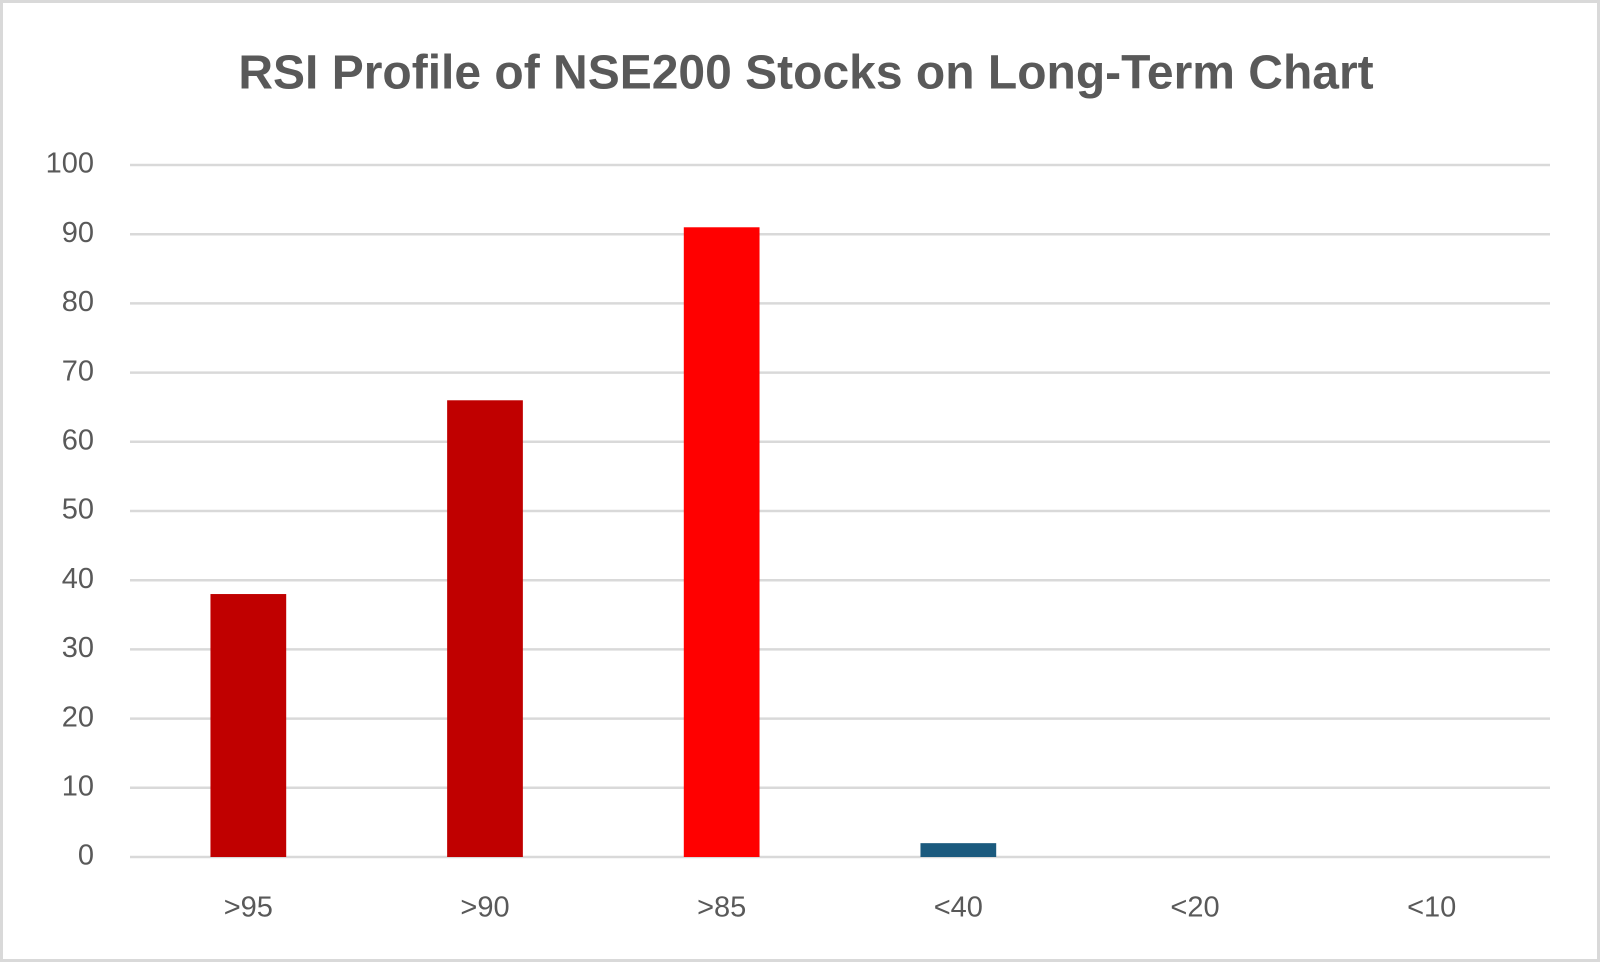 The height and width of the screenshot is (962, 1600). Describe the element at coordinates (78, 440) in the screenshot. I see `y-tick-label: 60` at that location.